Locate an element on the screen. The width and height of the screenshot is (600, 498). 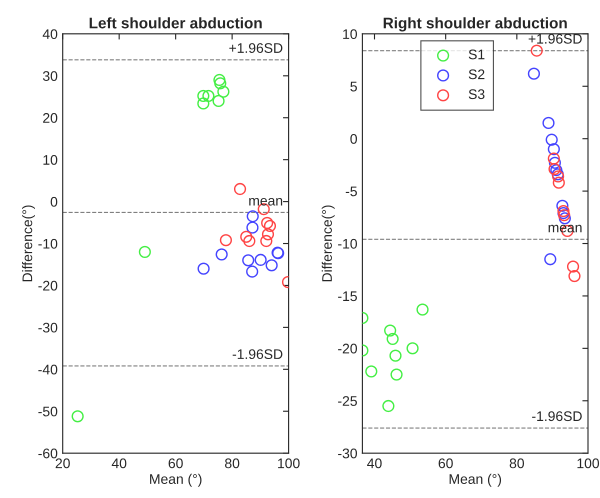
y-tick-label: 30 is located at coordinates (50, 76).